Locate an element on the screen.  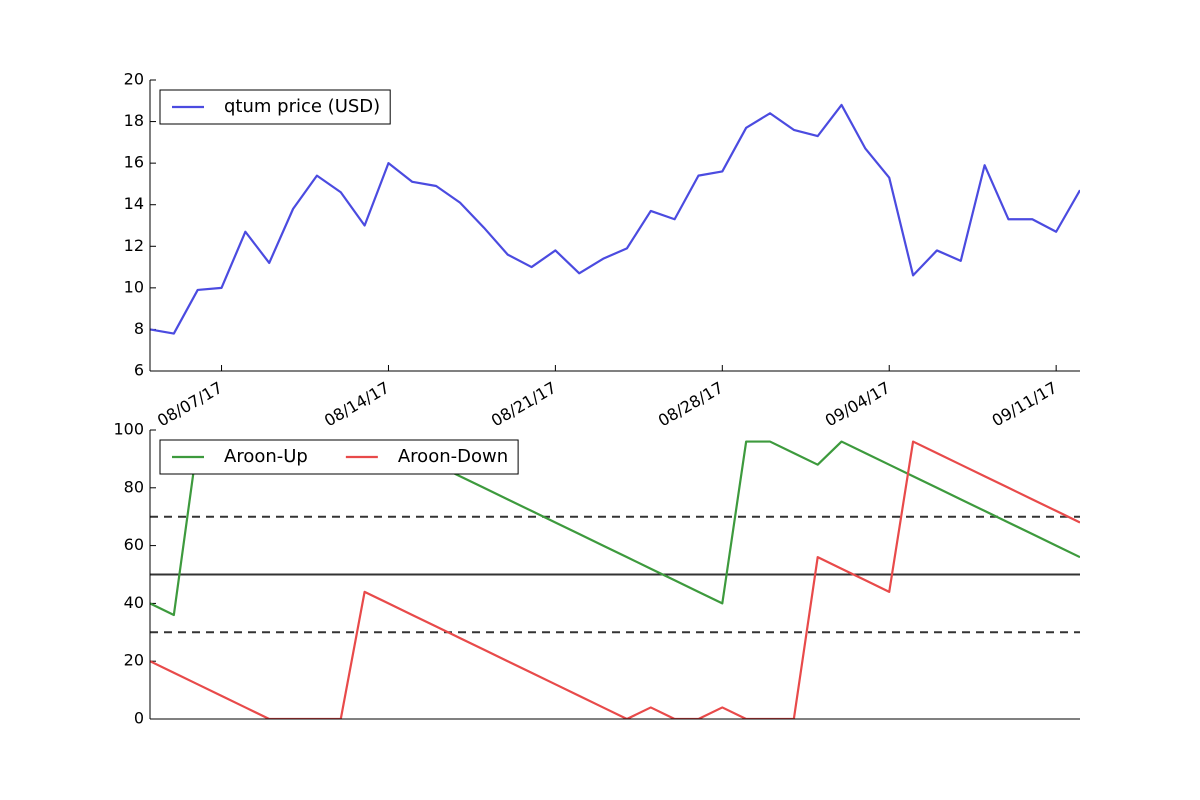
x-tick-label: 08/07/17 is located at coordinates (190, 404).